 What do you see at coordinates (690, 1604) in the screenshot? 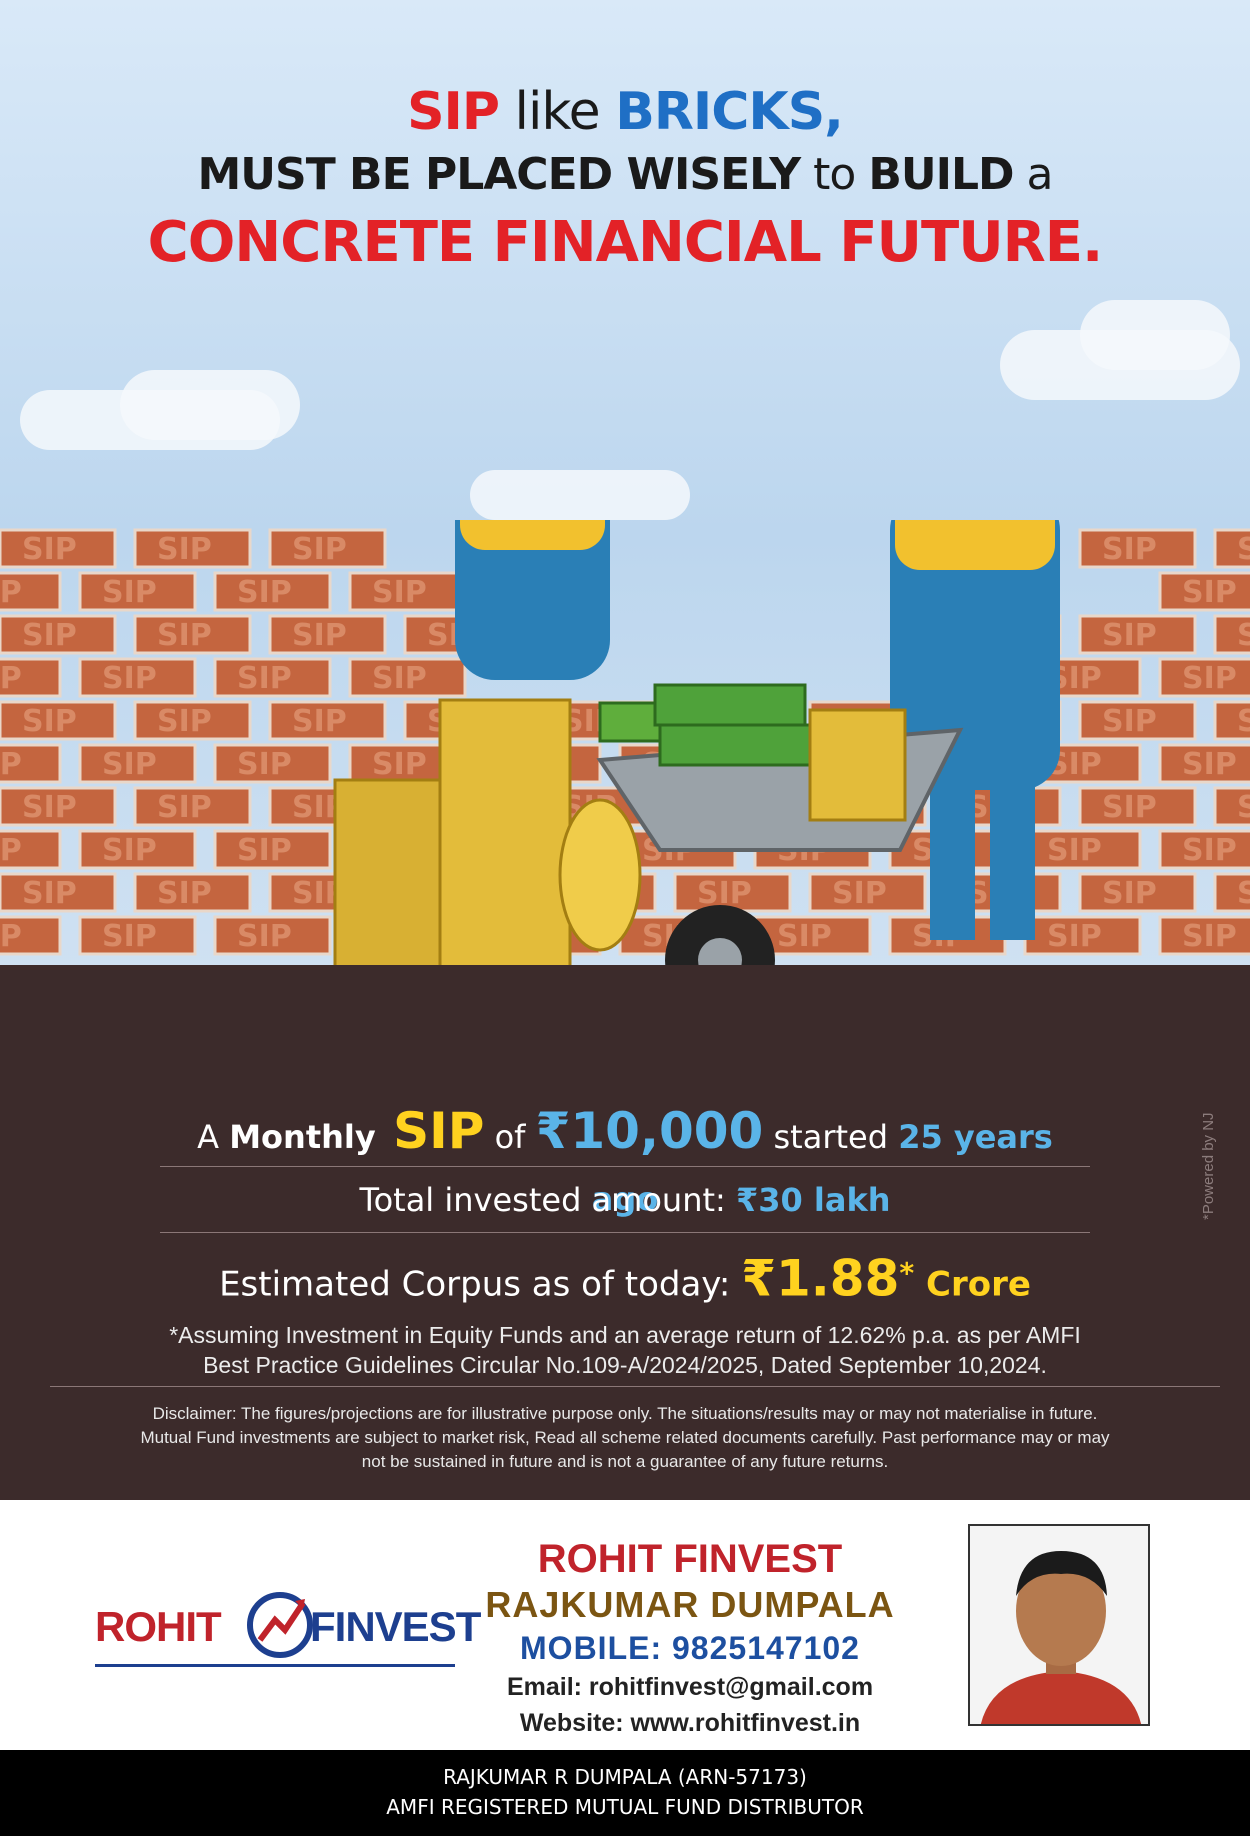
I see `person-name: RAJKUMAR DUMPALA` at bounding box center [690, 1604].